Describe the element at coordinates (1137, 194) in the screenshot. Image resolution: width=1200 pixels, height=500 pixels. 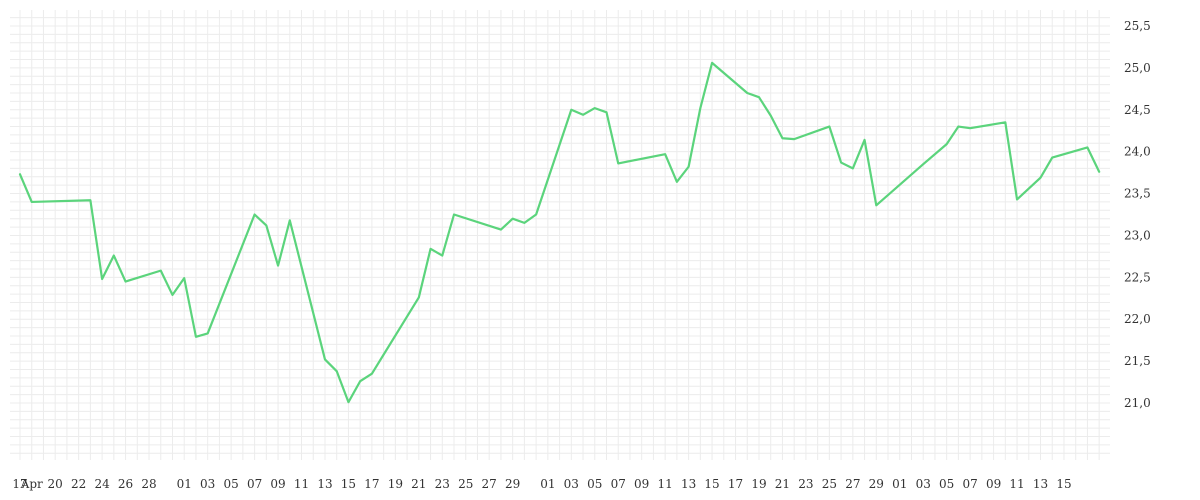
I see `y-tick-label: 23,5` at that location.